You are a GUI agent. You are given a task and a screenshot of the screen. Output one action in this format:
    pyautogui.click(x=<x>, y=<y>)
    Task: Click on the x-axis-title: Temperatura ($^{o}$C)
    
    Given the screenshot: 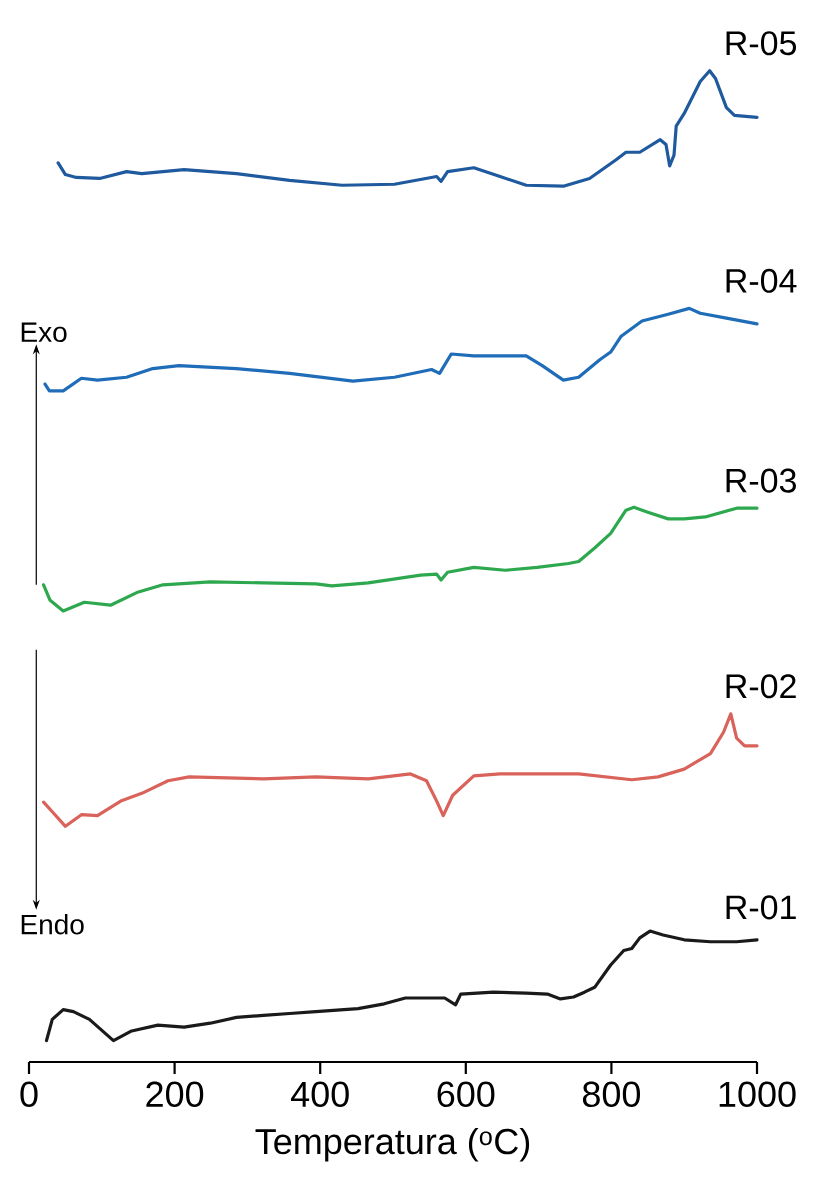 What is the action you would take?
    pyautogui.click(x=392, y=1144)
    